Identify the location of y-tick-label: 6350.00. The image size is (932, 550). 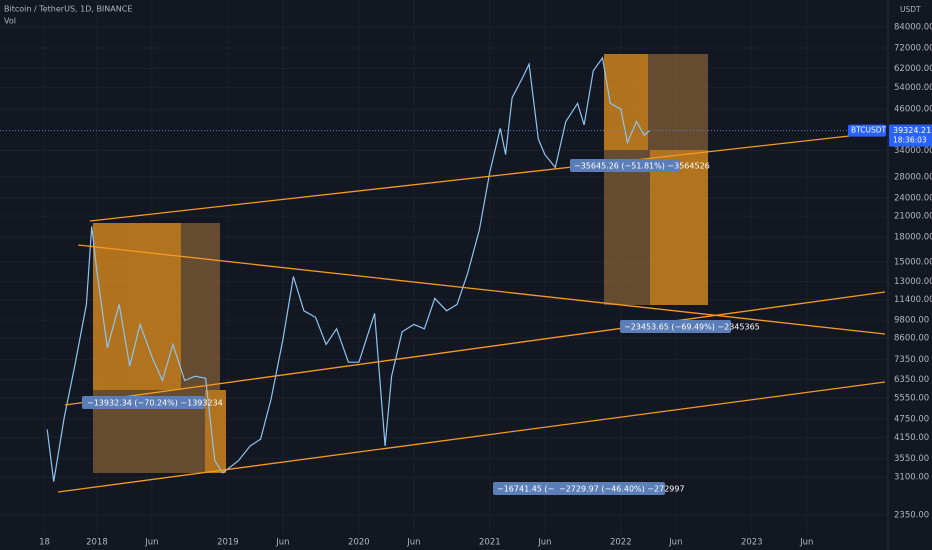
(911, 380).